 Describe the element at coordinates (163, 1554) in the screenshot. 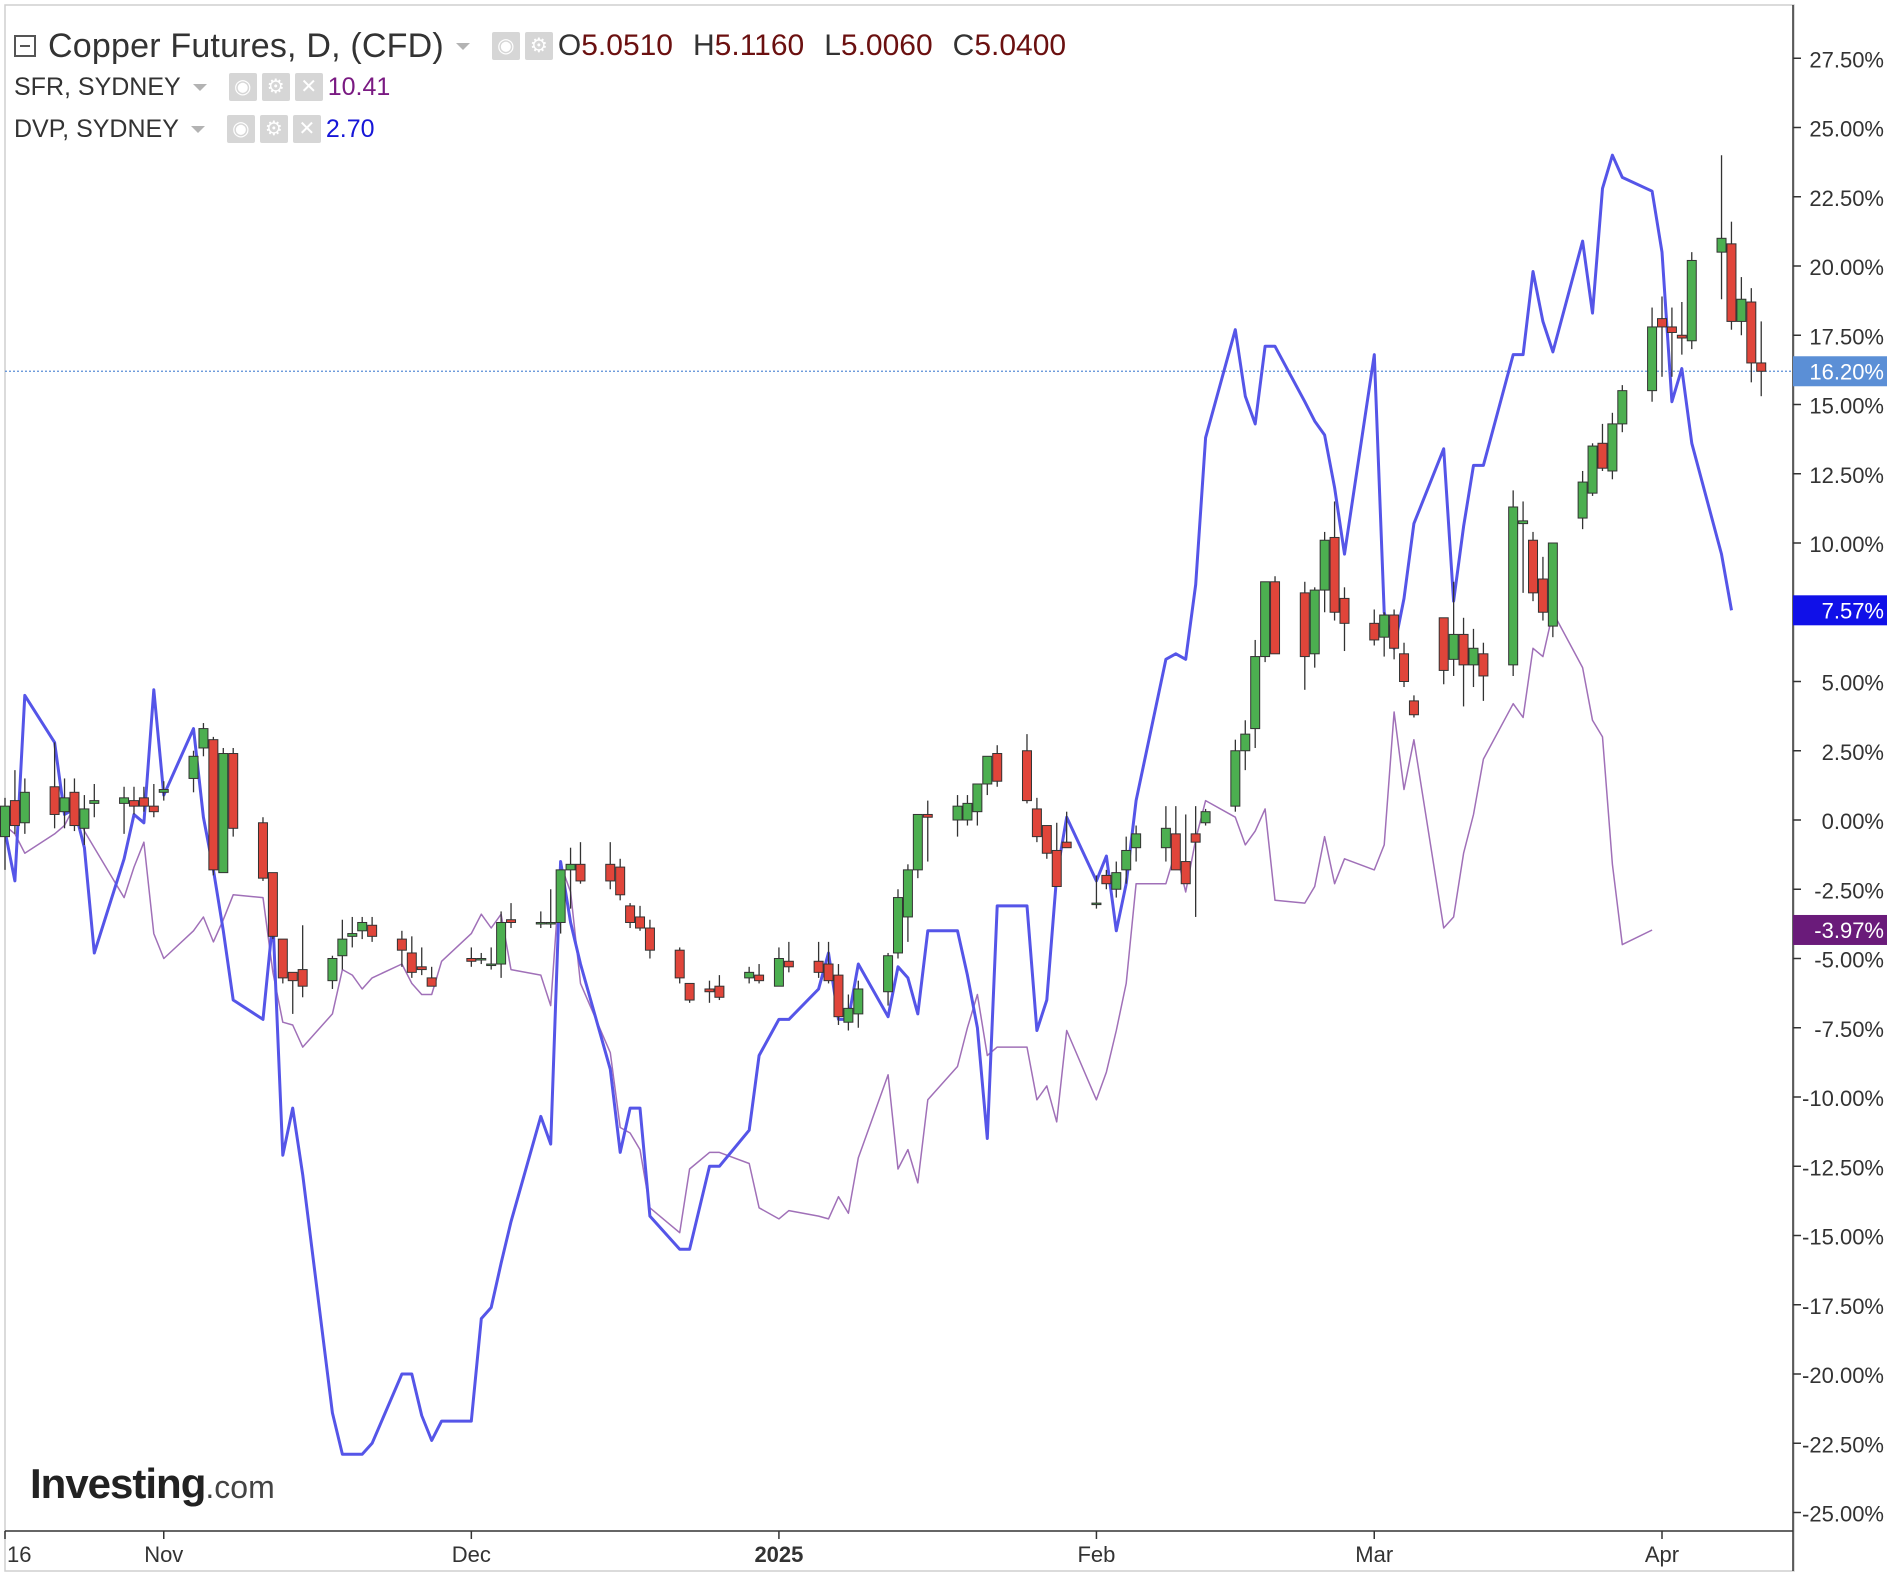

I see `x-tick-label: Nov` at that location.